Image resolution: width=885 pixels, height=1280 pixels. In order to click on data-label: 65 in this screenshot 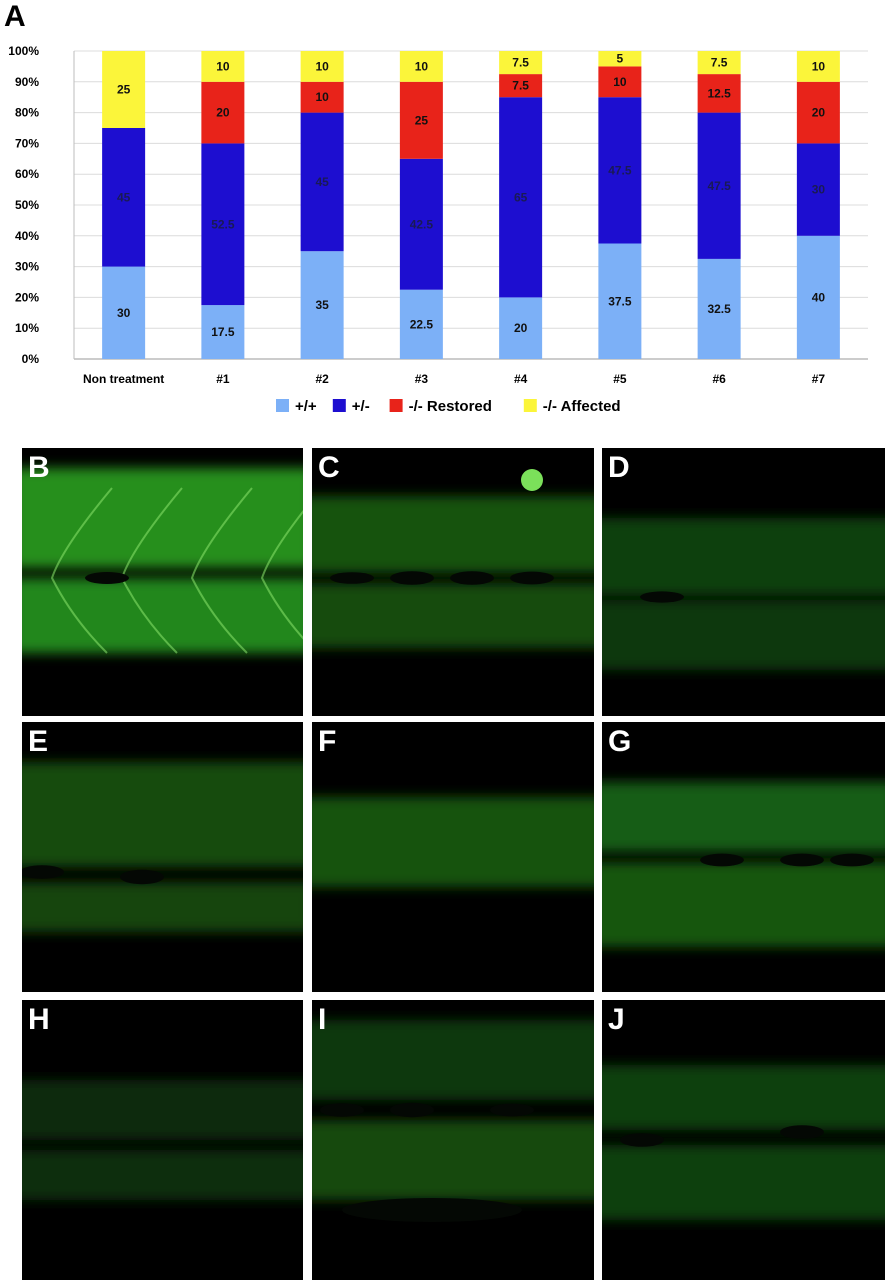, I will do `click(521, 197)`.